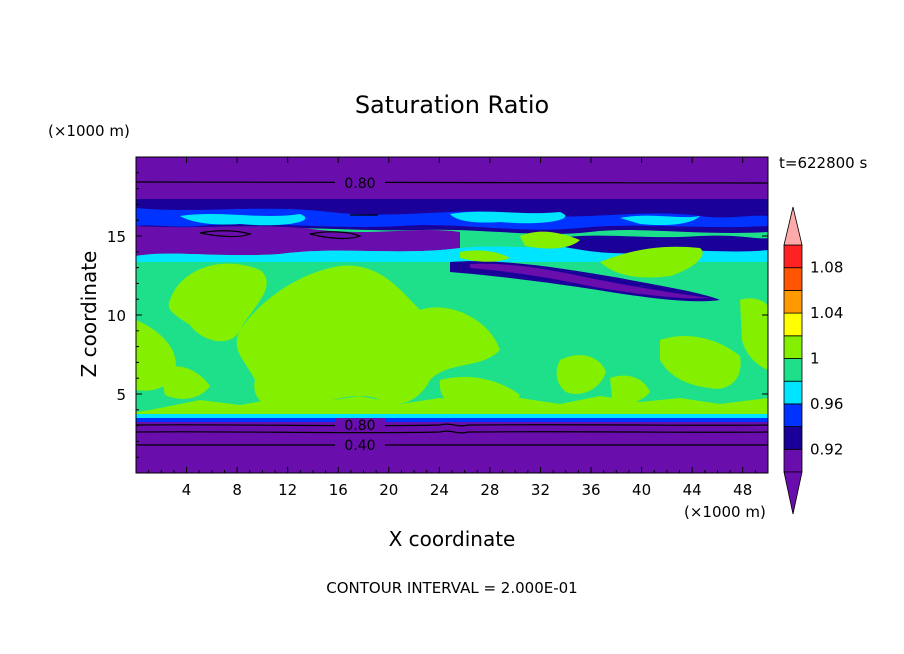  Describe the element at coordinates (641, 490) in the screenshot. I see `x-tick-label: 40` at that location.